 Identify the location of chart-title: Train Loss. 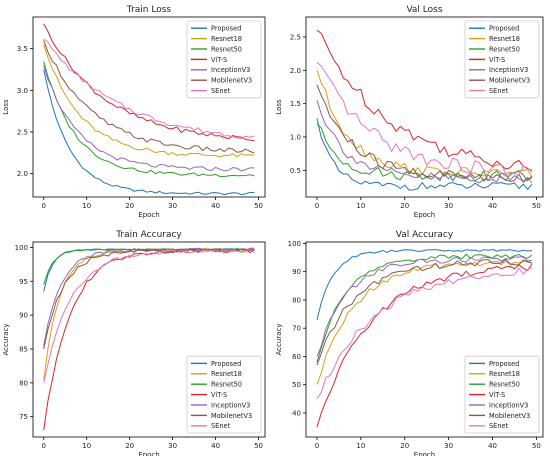
(149, 10).